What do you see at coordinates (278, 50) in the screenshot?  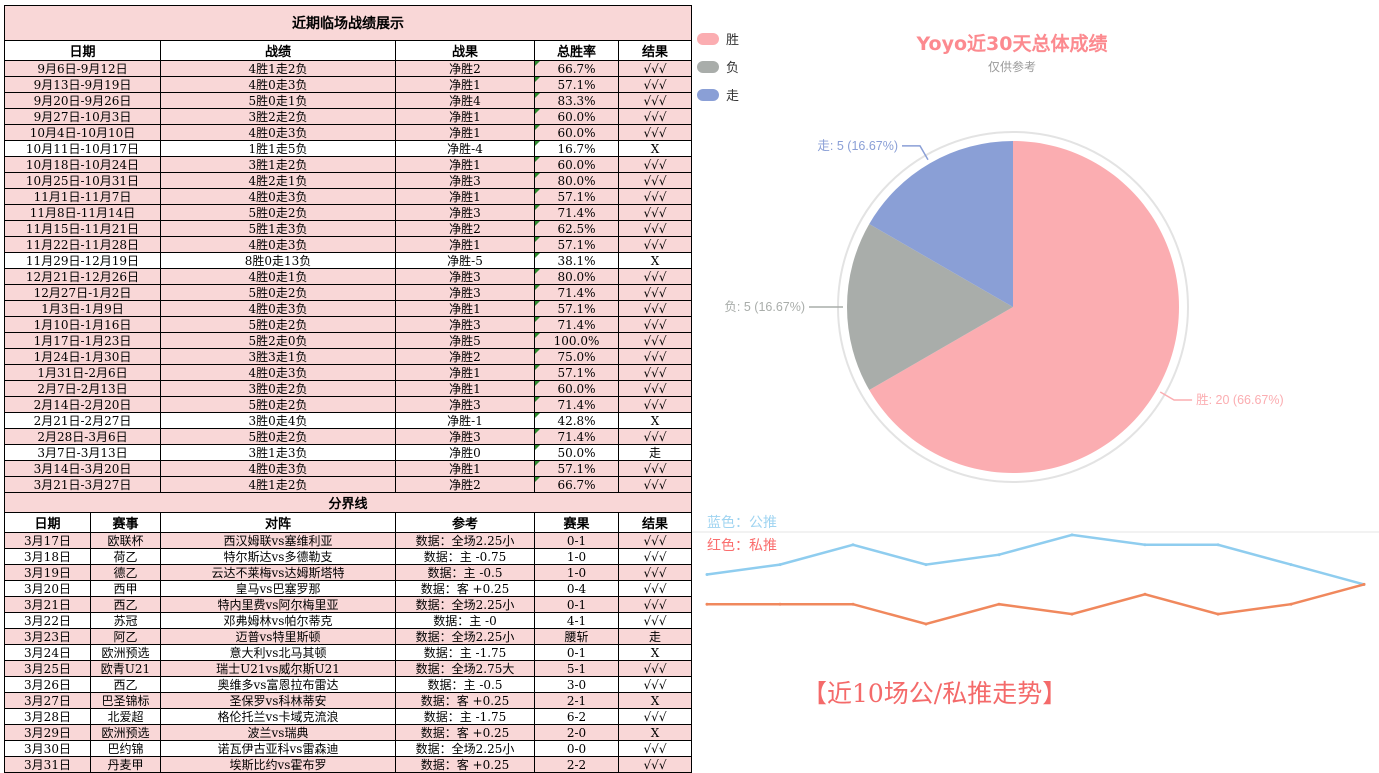 I see `col-header-record: 战绩` at bounding box center [278, 50].